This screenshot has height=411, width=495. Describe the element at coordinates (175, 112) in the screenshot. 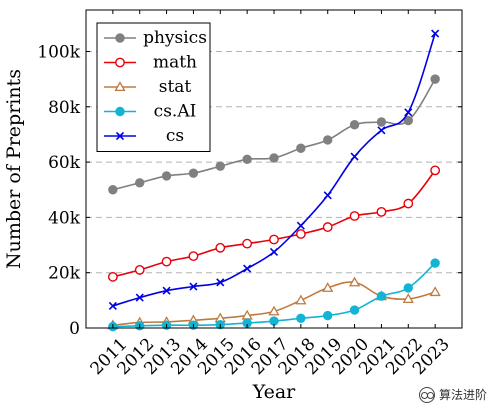

I see `legend-label: cs.AI` at that location.